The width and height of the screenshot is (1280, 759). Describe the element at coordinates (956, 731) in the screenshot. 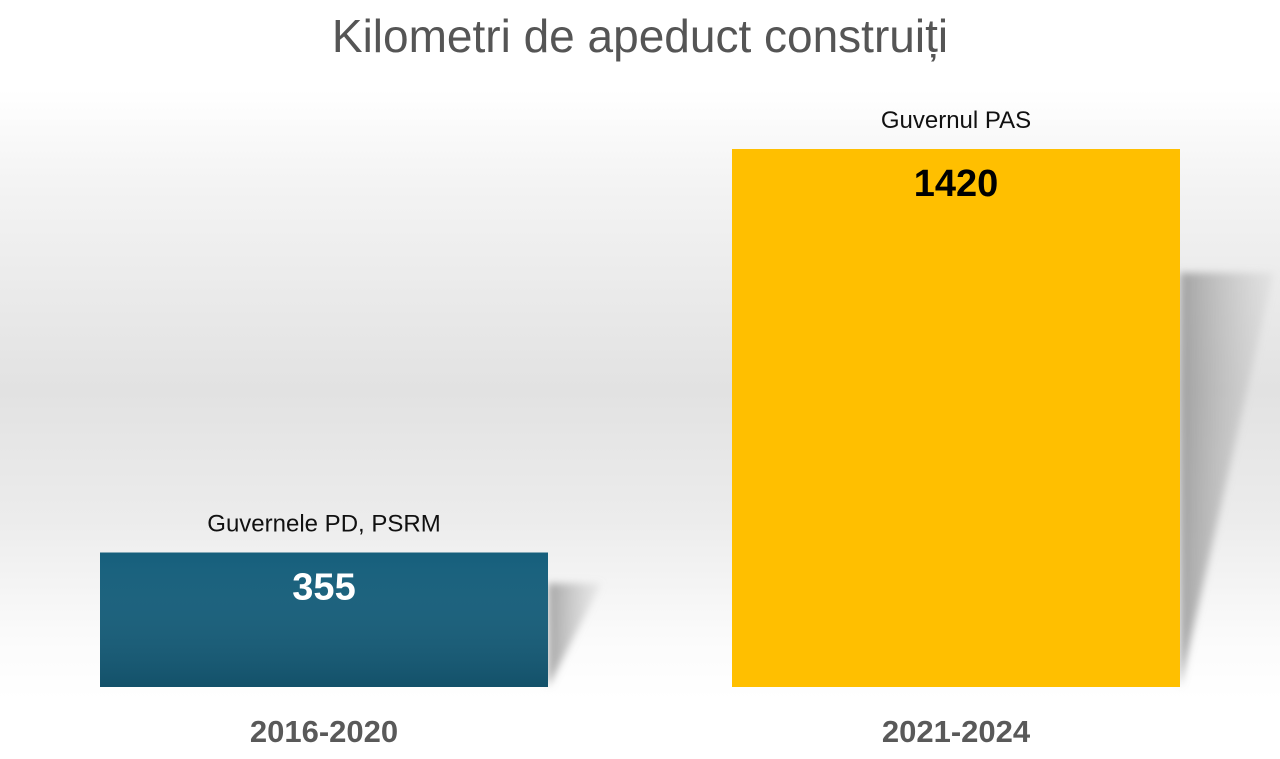

I see `x-category-label: 2021-2024` at that location.